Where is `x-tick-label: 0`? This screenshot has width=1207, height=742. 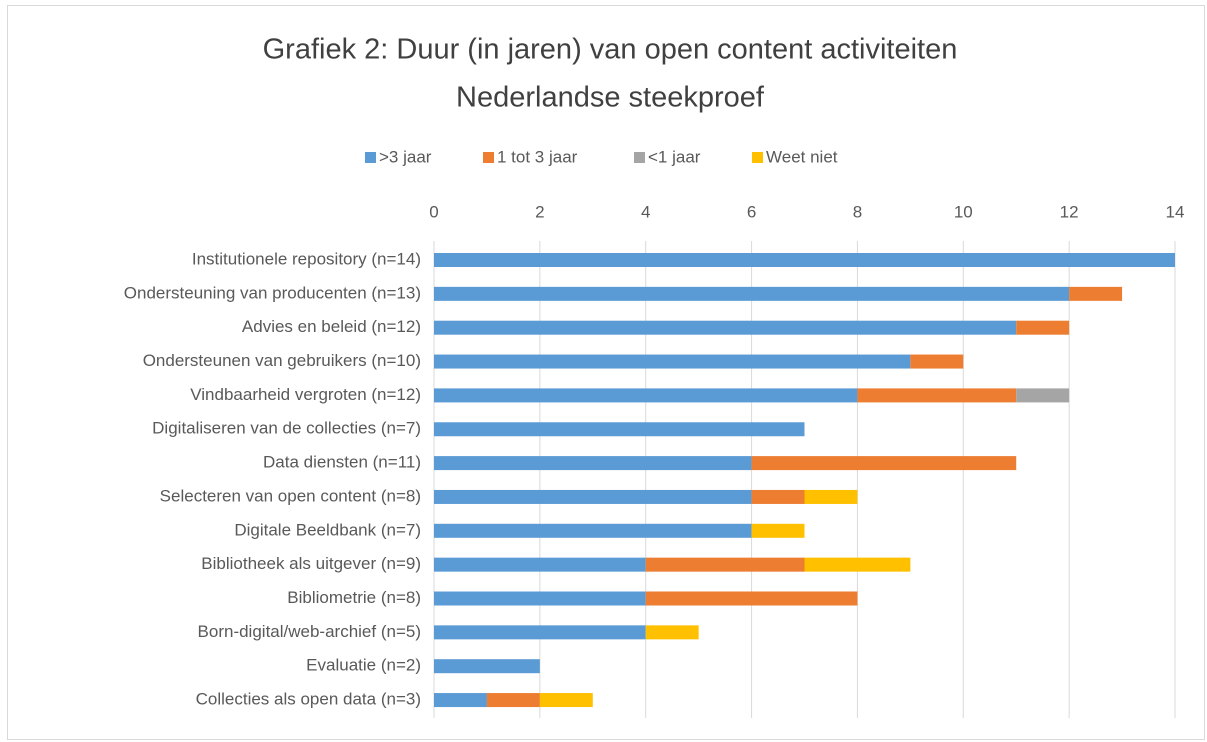
x-tick-label: 0 is located at coordinates (433, 211).